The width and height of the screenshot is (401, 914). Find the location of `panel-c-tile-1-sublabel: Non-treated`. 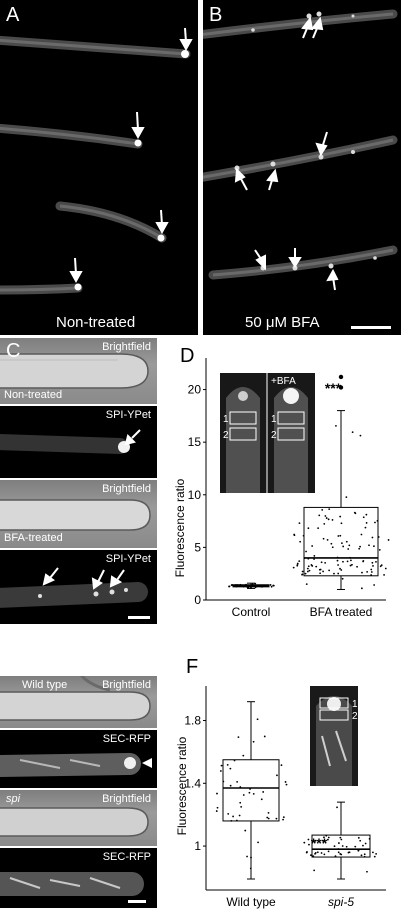

panel-c-tile-1-sublabel: Non-treated is located at coordinates (33, 395).